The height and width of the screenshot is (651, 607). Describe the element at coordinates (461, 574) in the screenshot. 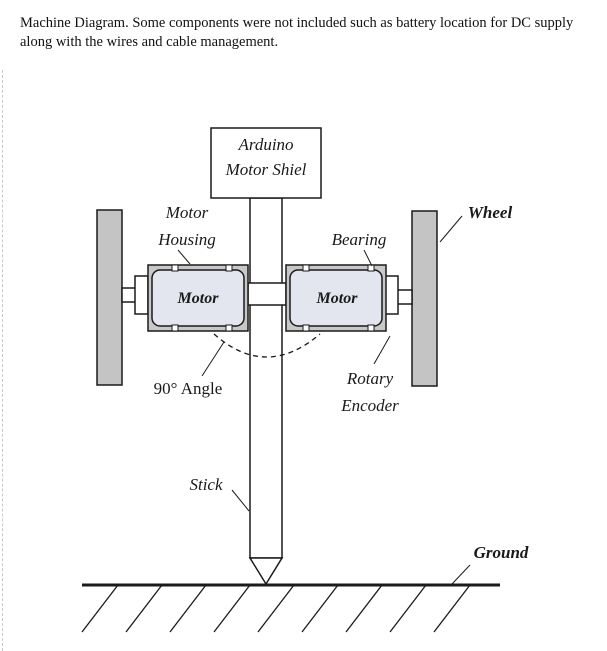

I see `ground-leader` at that location.